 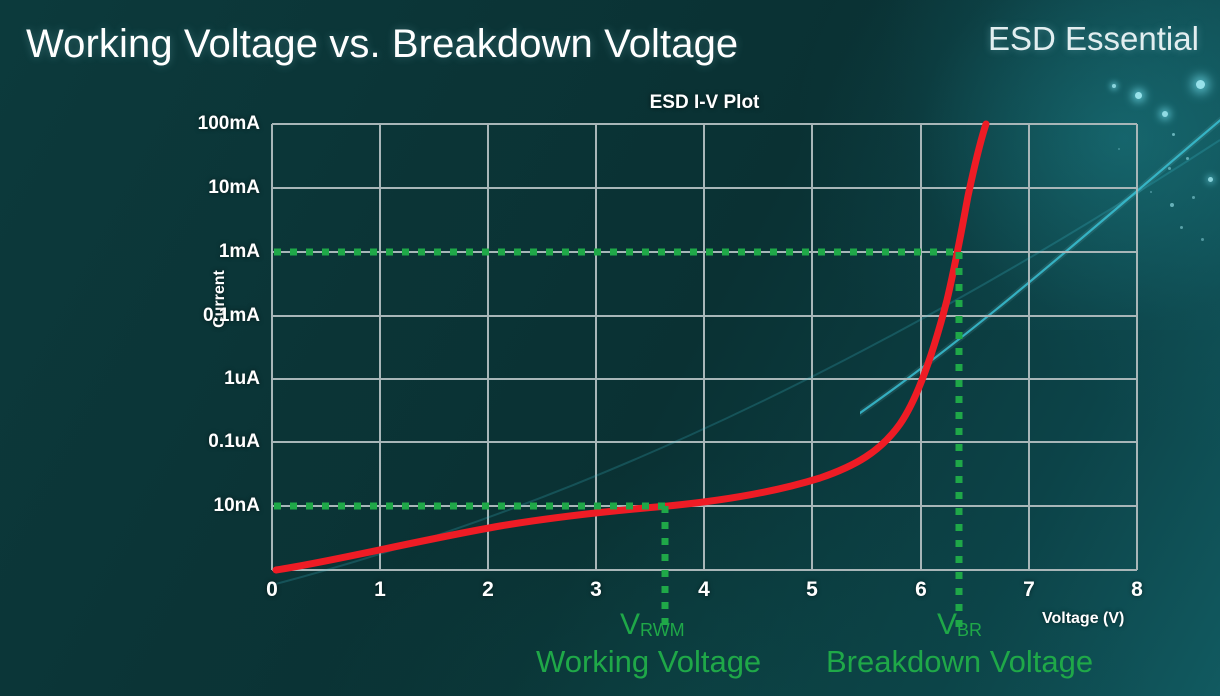 What do you see at coordinates (1029, 589) in the screenshot?
I see `x-tick-label-7: 7` at bounding box center [1029, 589].